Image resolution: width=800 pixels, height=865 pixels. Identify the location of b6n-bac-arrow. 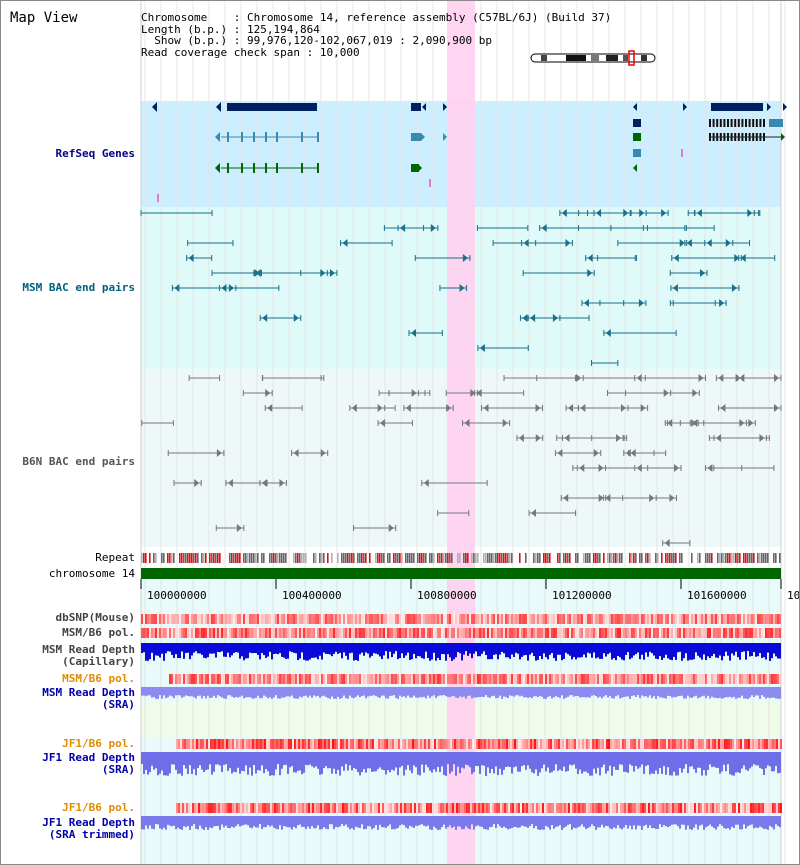
(643, 408).